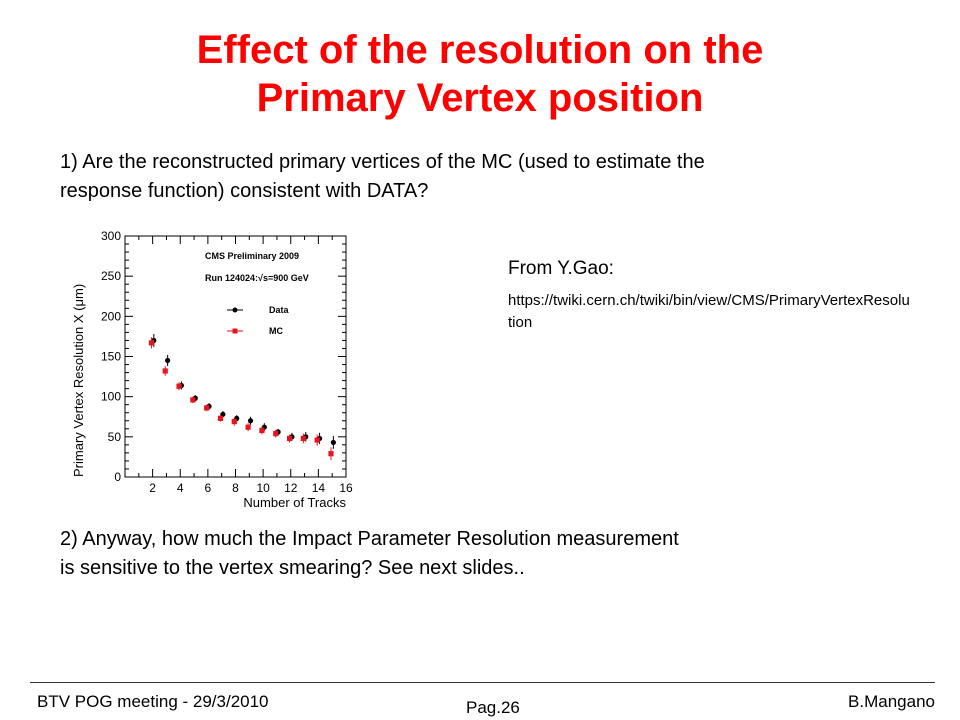 The height and width of the screenshot is (720, 960). What do you see at coordinates (235, 310) in the screenshot?
I see `legend-data-marker` at bounding box center [235, 310].